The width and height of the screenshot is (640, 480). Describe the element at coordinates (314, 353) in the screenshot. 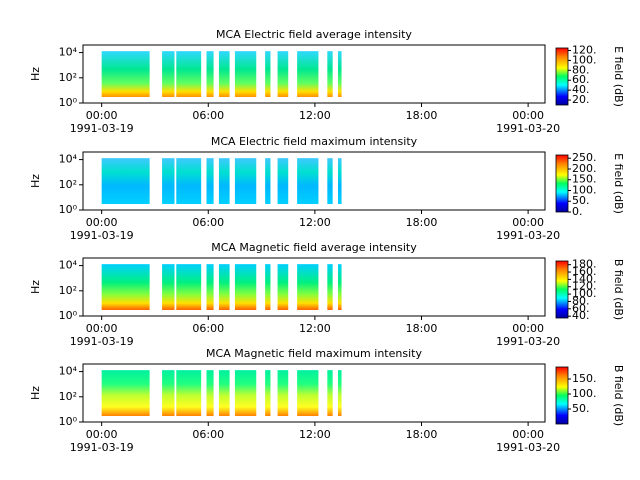

I see `panel-title: MCA Magnetic field maximum intensity` at that location.